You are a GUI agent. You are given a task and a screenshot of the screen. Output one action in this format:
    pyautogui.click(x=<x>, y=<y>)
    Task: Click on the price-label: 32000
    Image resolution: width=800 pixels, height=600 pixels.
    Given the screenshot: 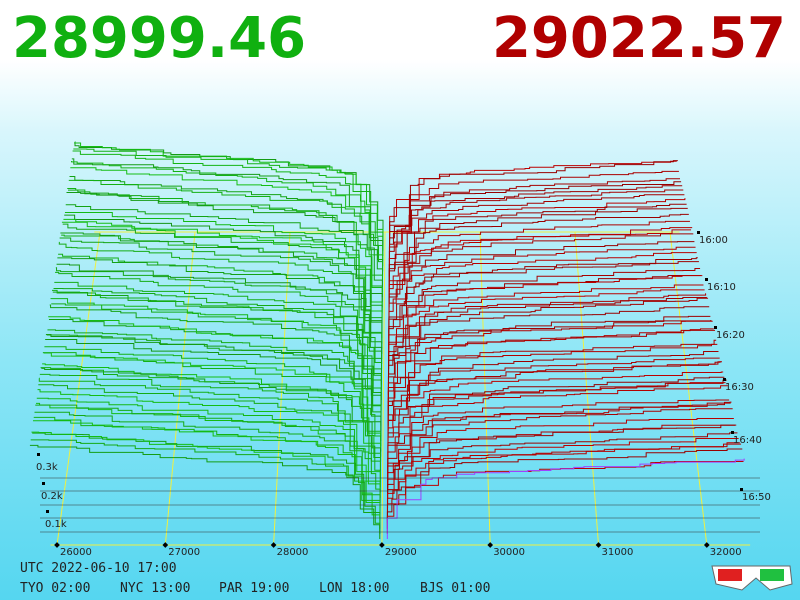 What is the action you would take?
    pyautogui.click(x=726, y=552)
    